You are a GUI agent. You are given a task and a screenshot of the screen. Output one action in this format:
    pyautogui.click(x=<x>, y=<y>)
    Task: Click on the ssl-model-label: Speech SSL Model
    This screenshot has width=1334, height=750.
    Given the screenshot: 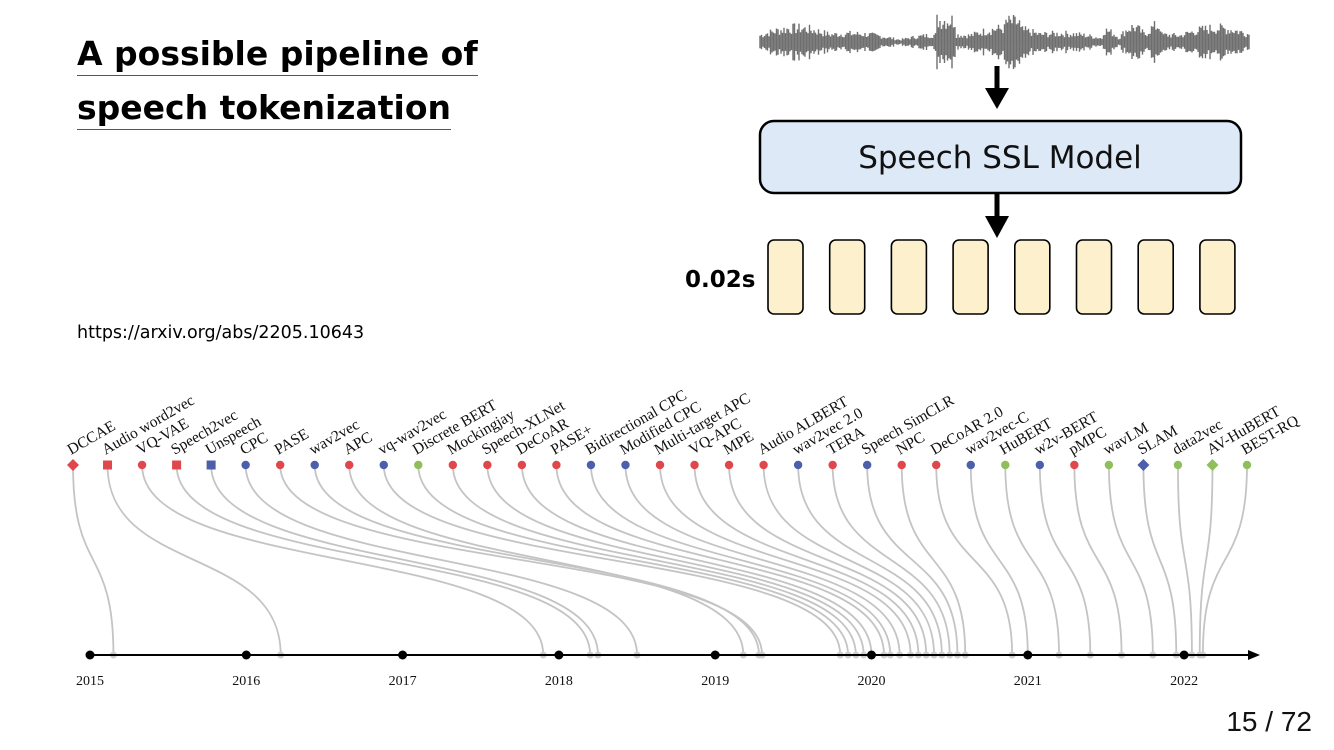 What is the action you would take?
    pyautogui.click(x=1000, y=158)
    